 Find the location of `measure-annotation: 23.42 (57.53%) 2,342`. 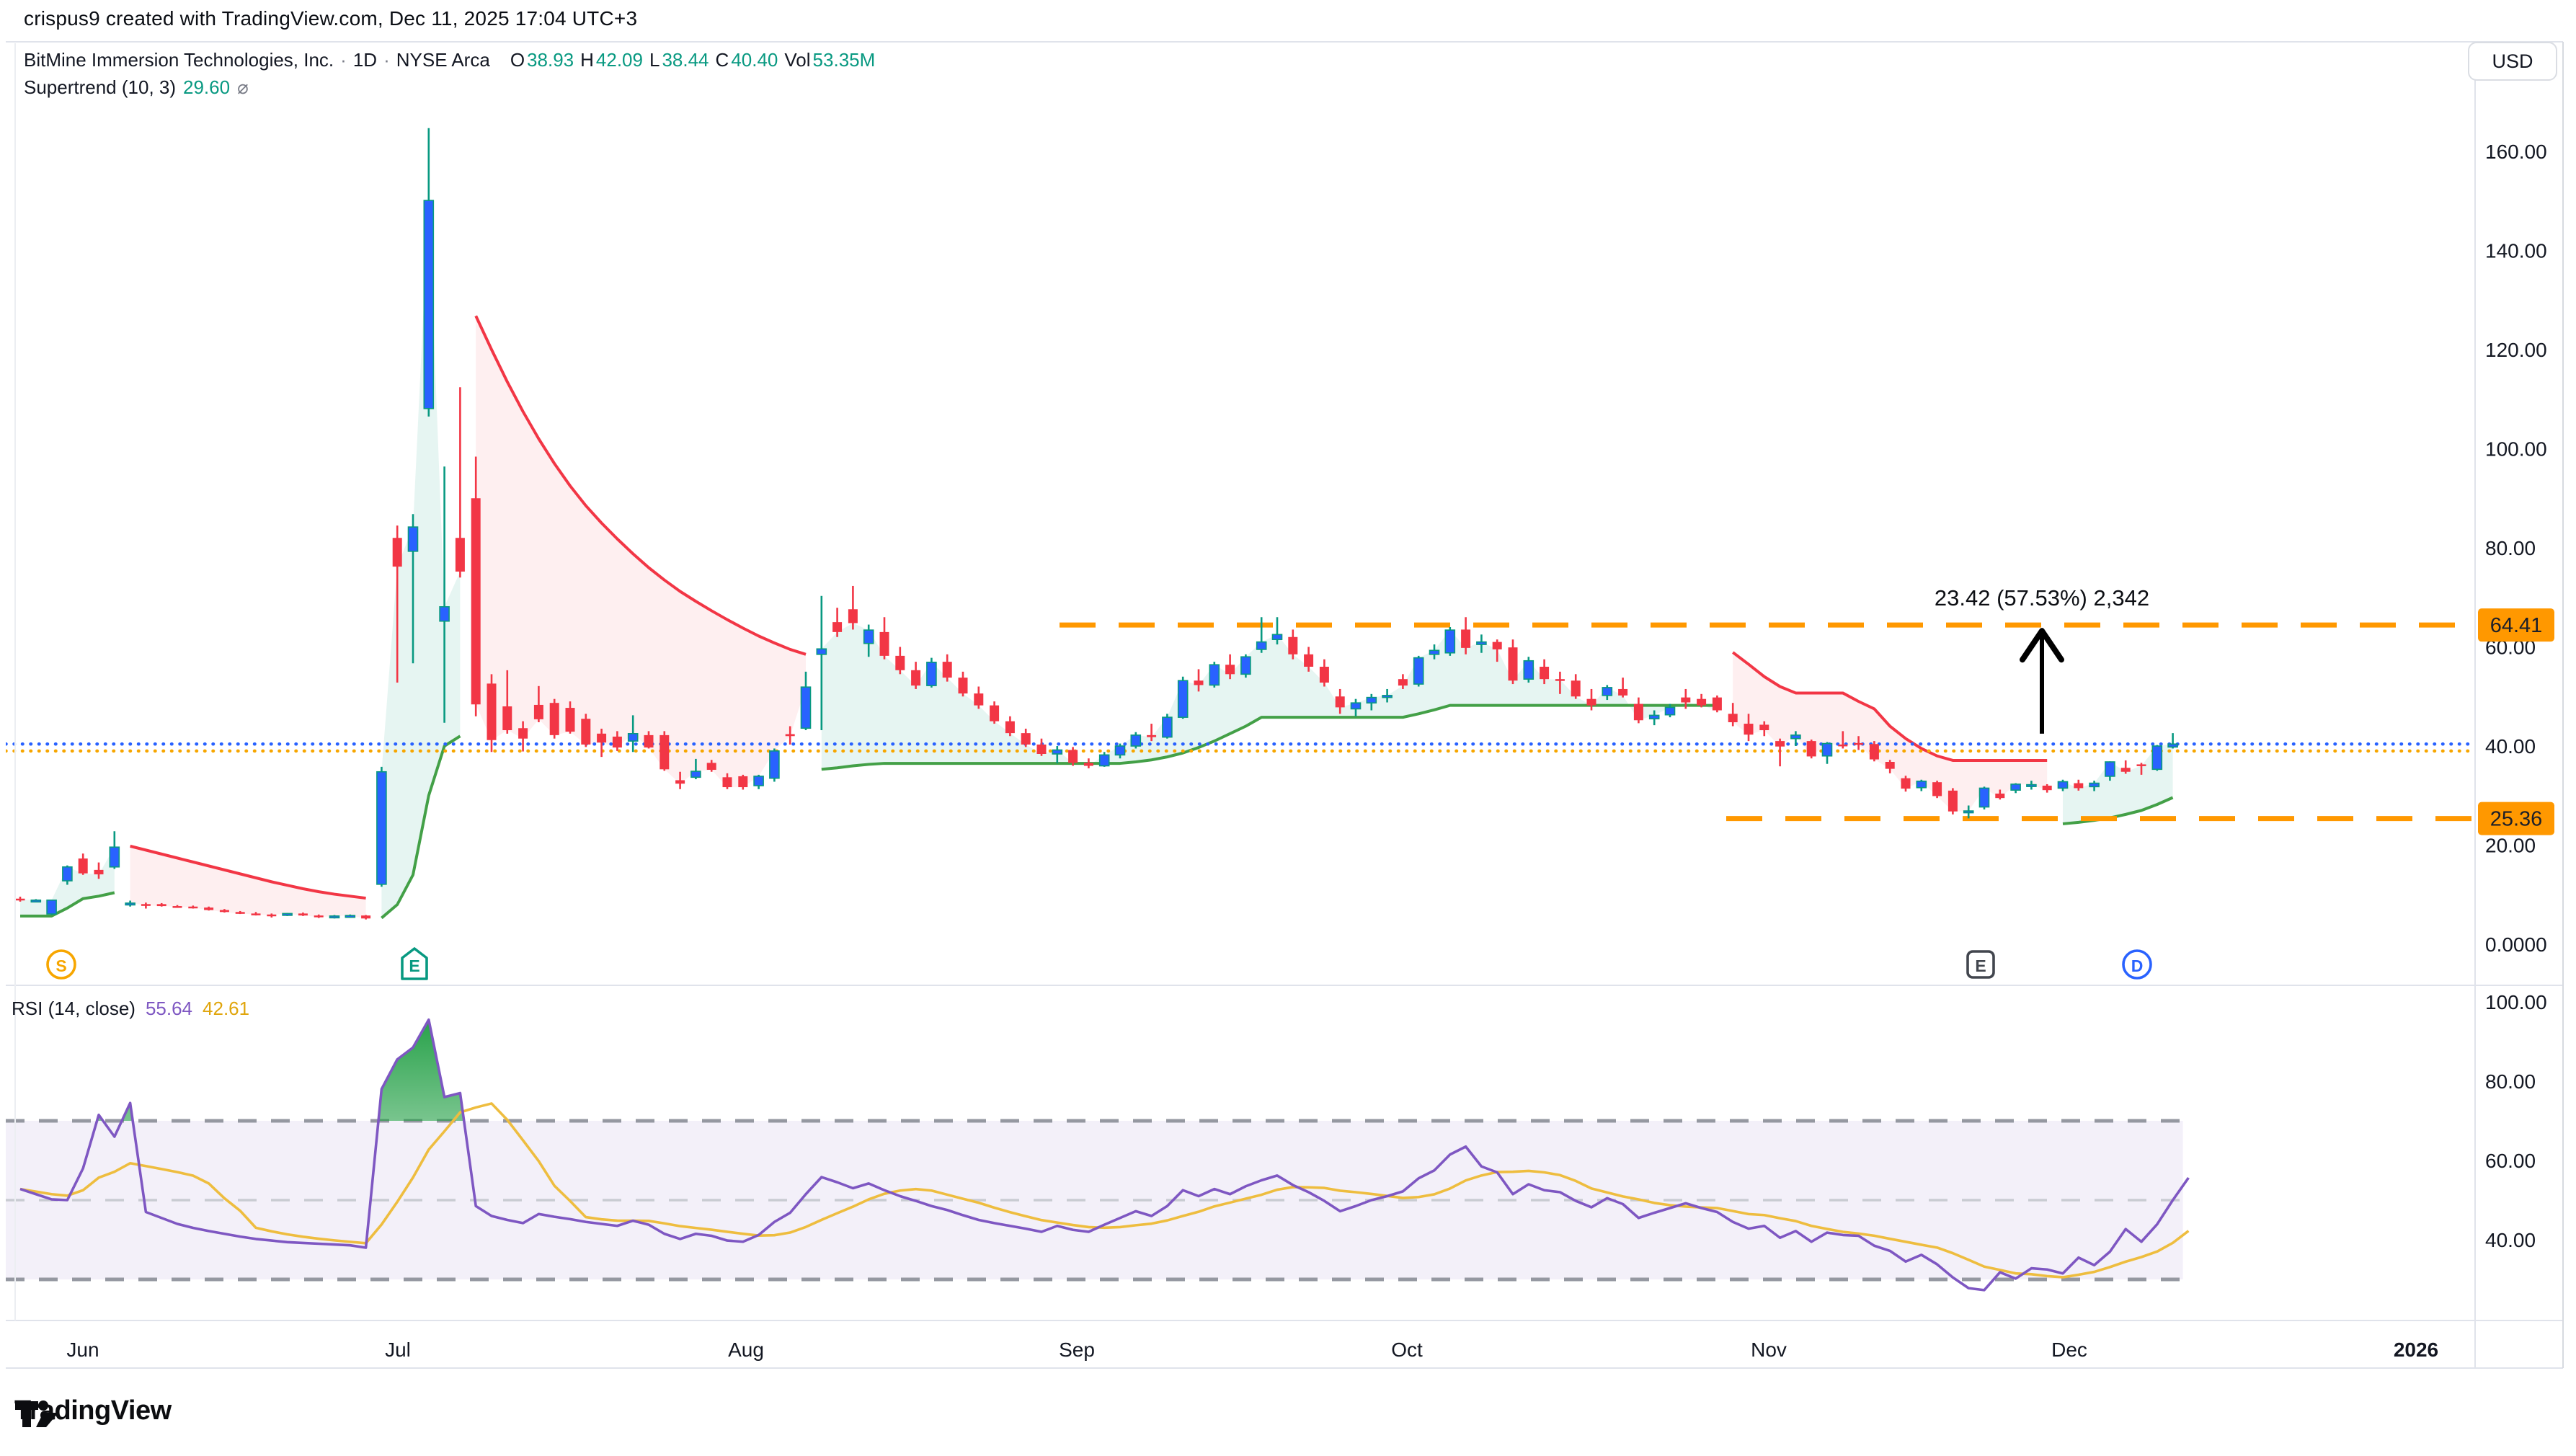

measure-annotation: 23.42 (57.53%) 2,342 is located at coordinates (2042, 598).